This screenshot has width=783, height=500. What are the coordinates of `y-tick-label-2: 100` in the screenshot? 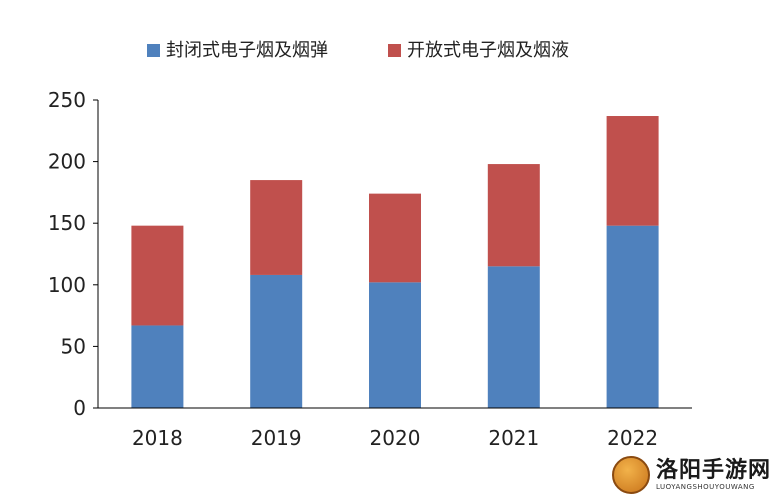 It's located at (67, 285).